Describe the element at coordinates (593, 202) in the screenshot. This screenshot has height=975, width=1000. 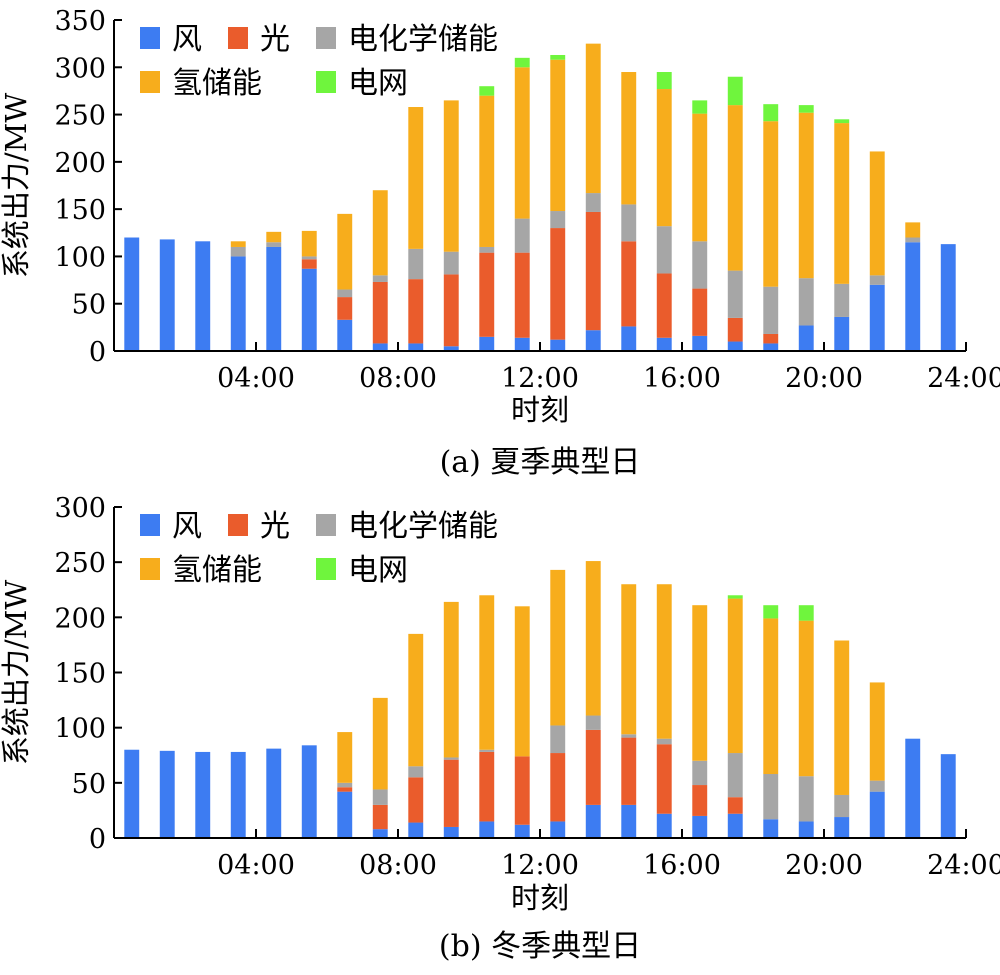
I see `bar-segment-3-h14` at that location.